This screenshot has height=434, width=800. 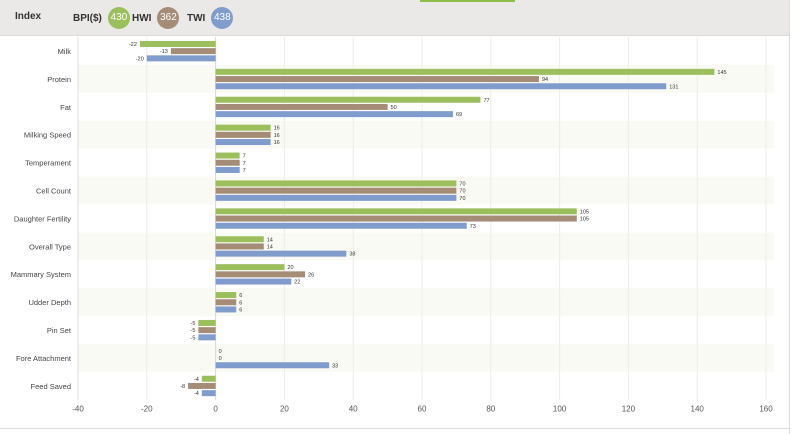 What do you see at coordinates (545, 80) in the screenshot?
I see `data-label: 94` at bounding box center [545, 80].